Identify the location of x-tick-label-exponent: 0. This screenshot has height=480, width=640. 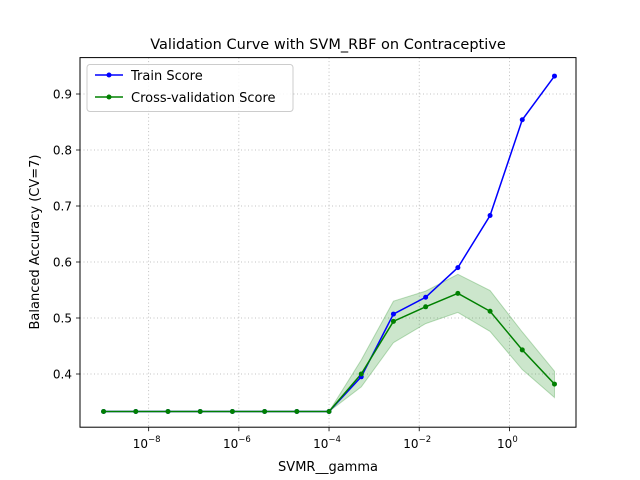
(514, 440).